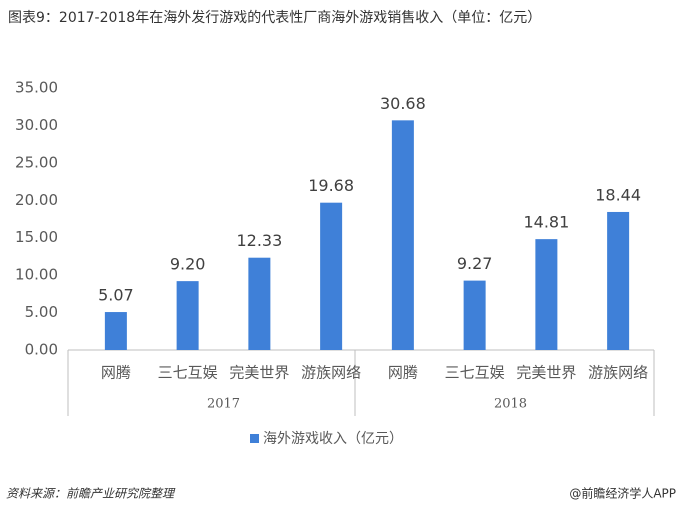 The height and width of the screenshot is (515, 680). I want to click on value-label: 9.27, so click(475, 263).